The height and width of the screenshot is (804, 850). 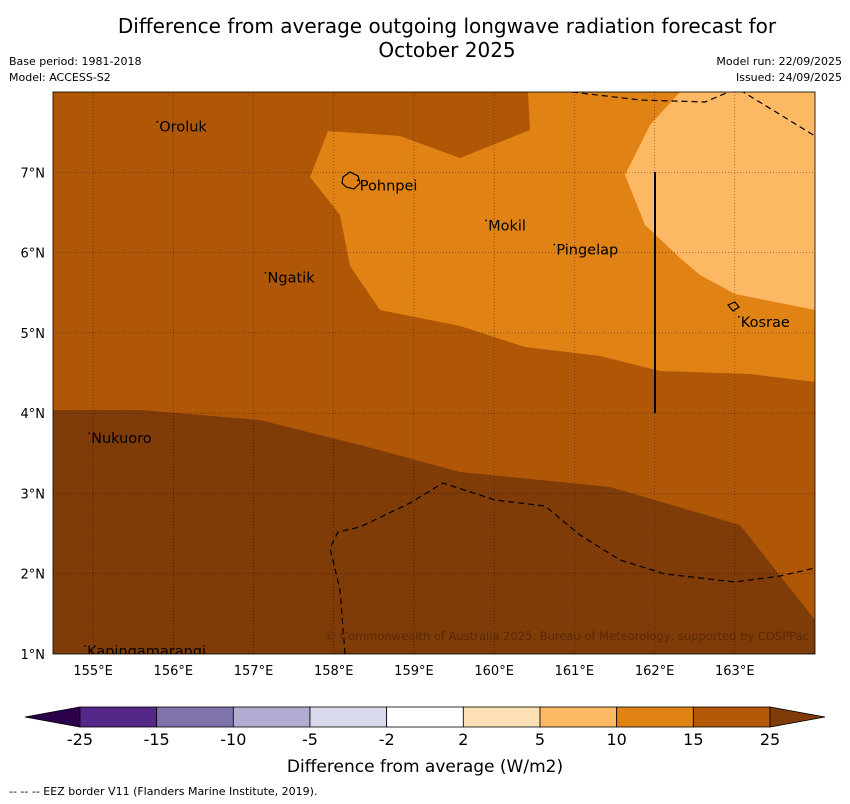 What do you see at coordinates (33, 494) in the screenshot?
I see `y-tick-label: 3°N` at bounding box center [33, 494].